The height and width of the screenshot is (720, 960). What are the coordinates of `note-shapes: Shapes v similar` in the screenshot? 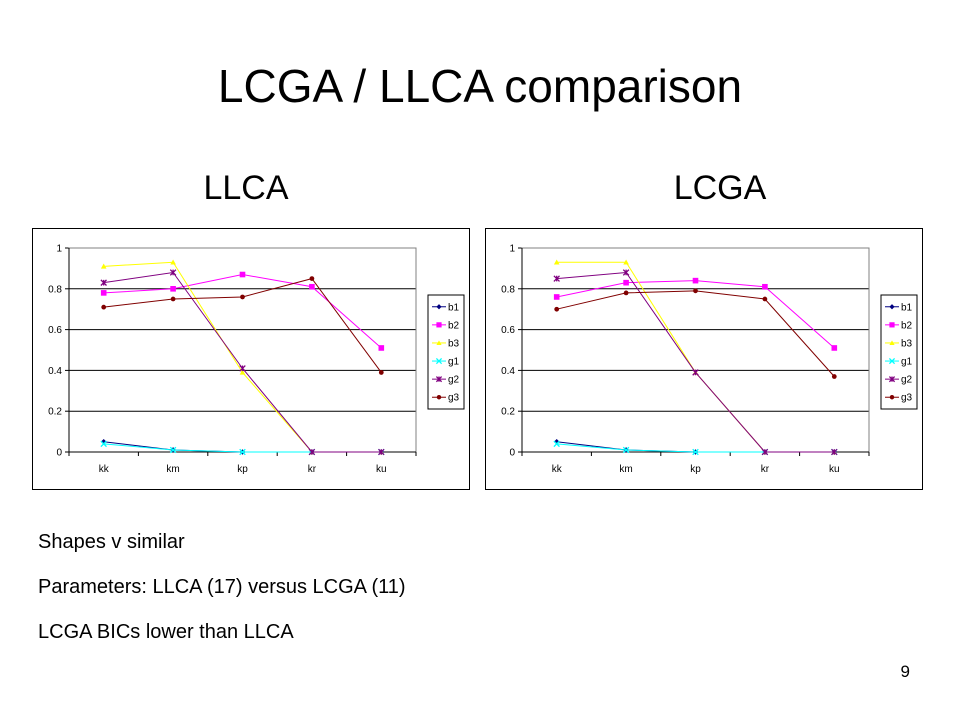 It's located at (111, 542).